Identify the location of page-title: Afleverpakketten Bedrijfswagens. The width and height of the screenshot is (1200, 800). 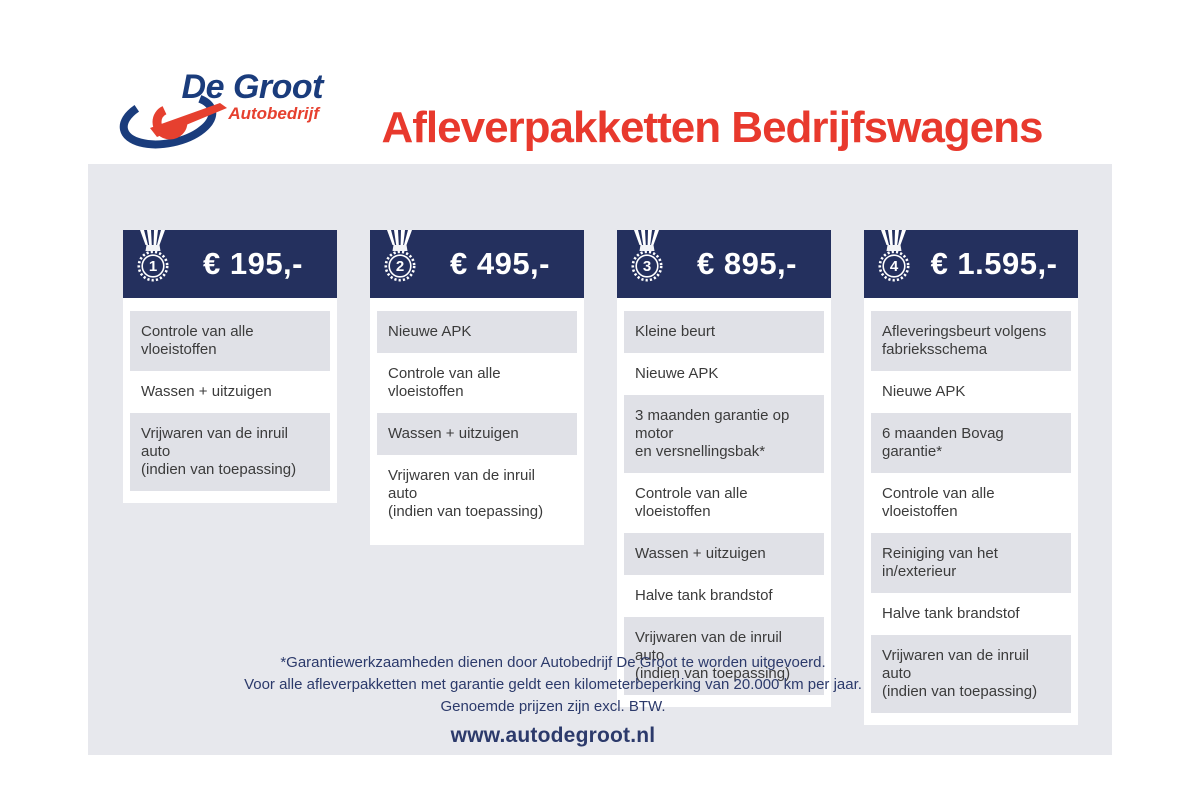
(712, 128).